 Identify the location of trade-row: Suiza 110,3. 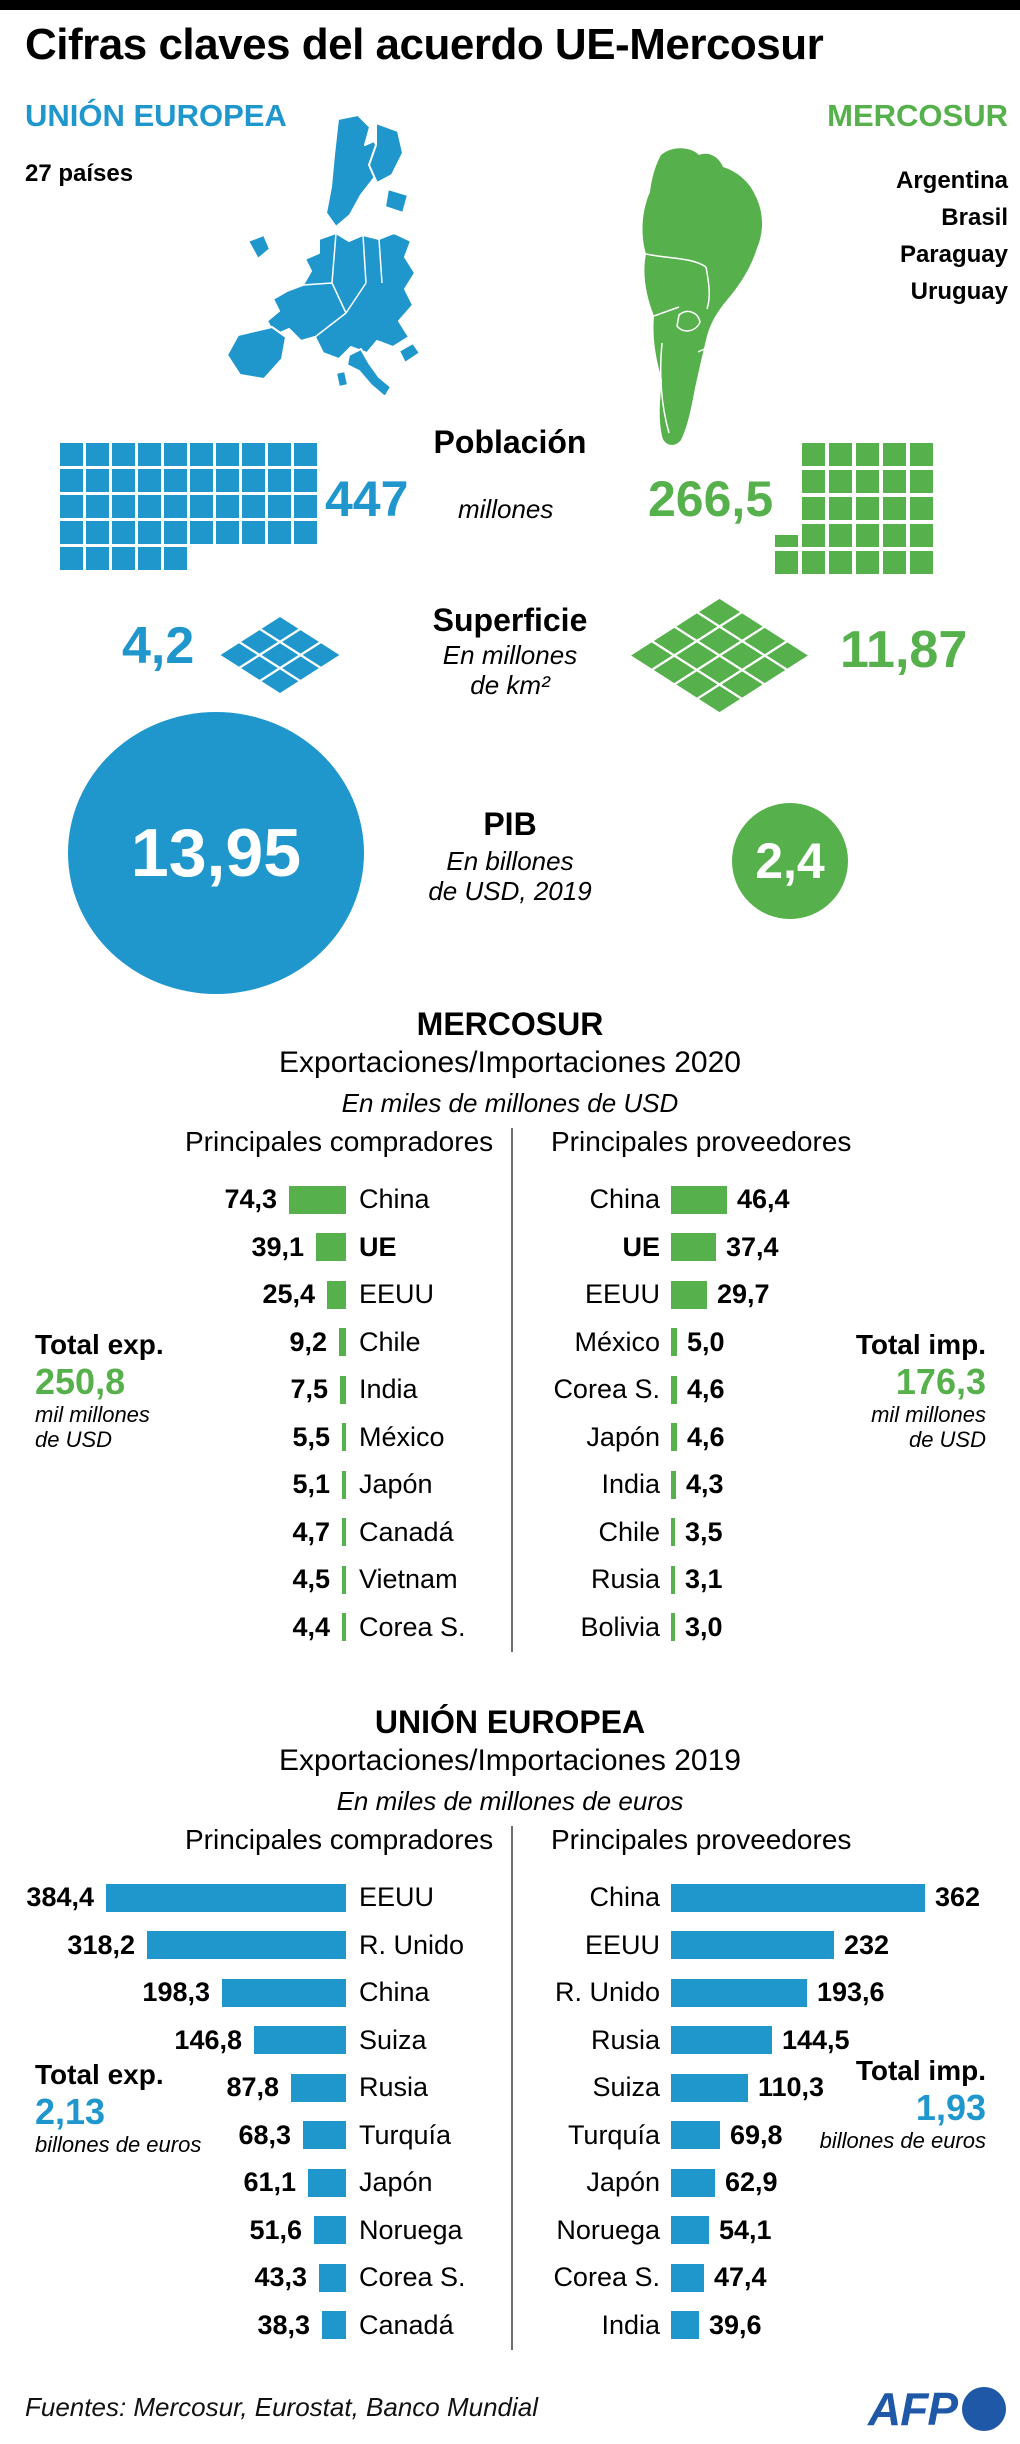
(766, 2088).